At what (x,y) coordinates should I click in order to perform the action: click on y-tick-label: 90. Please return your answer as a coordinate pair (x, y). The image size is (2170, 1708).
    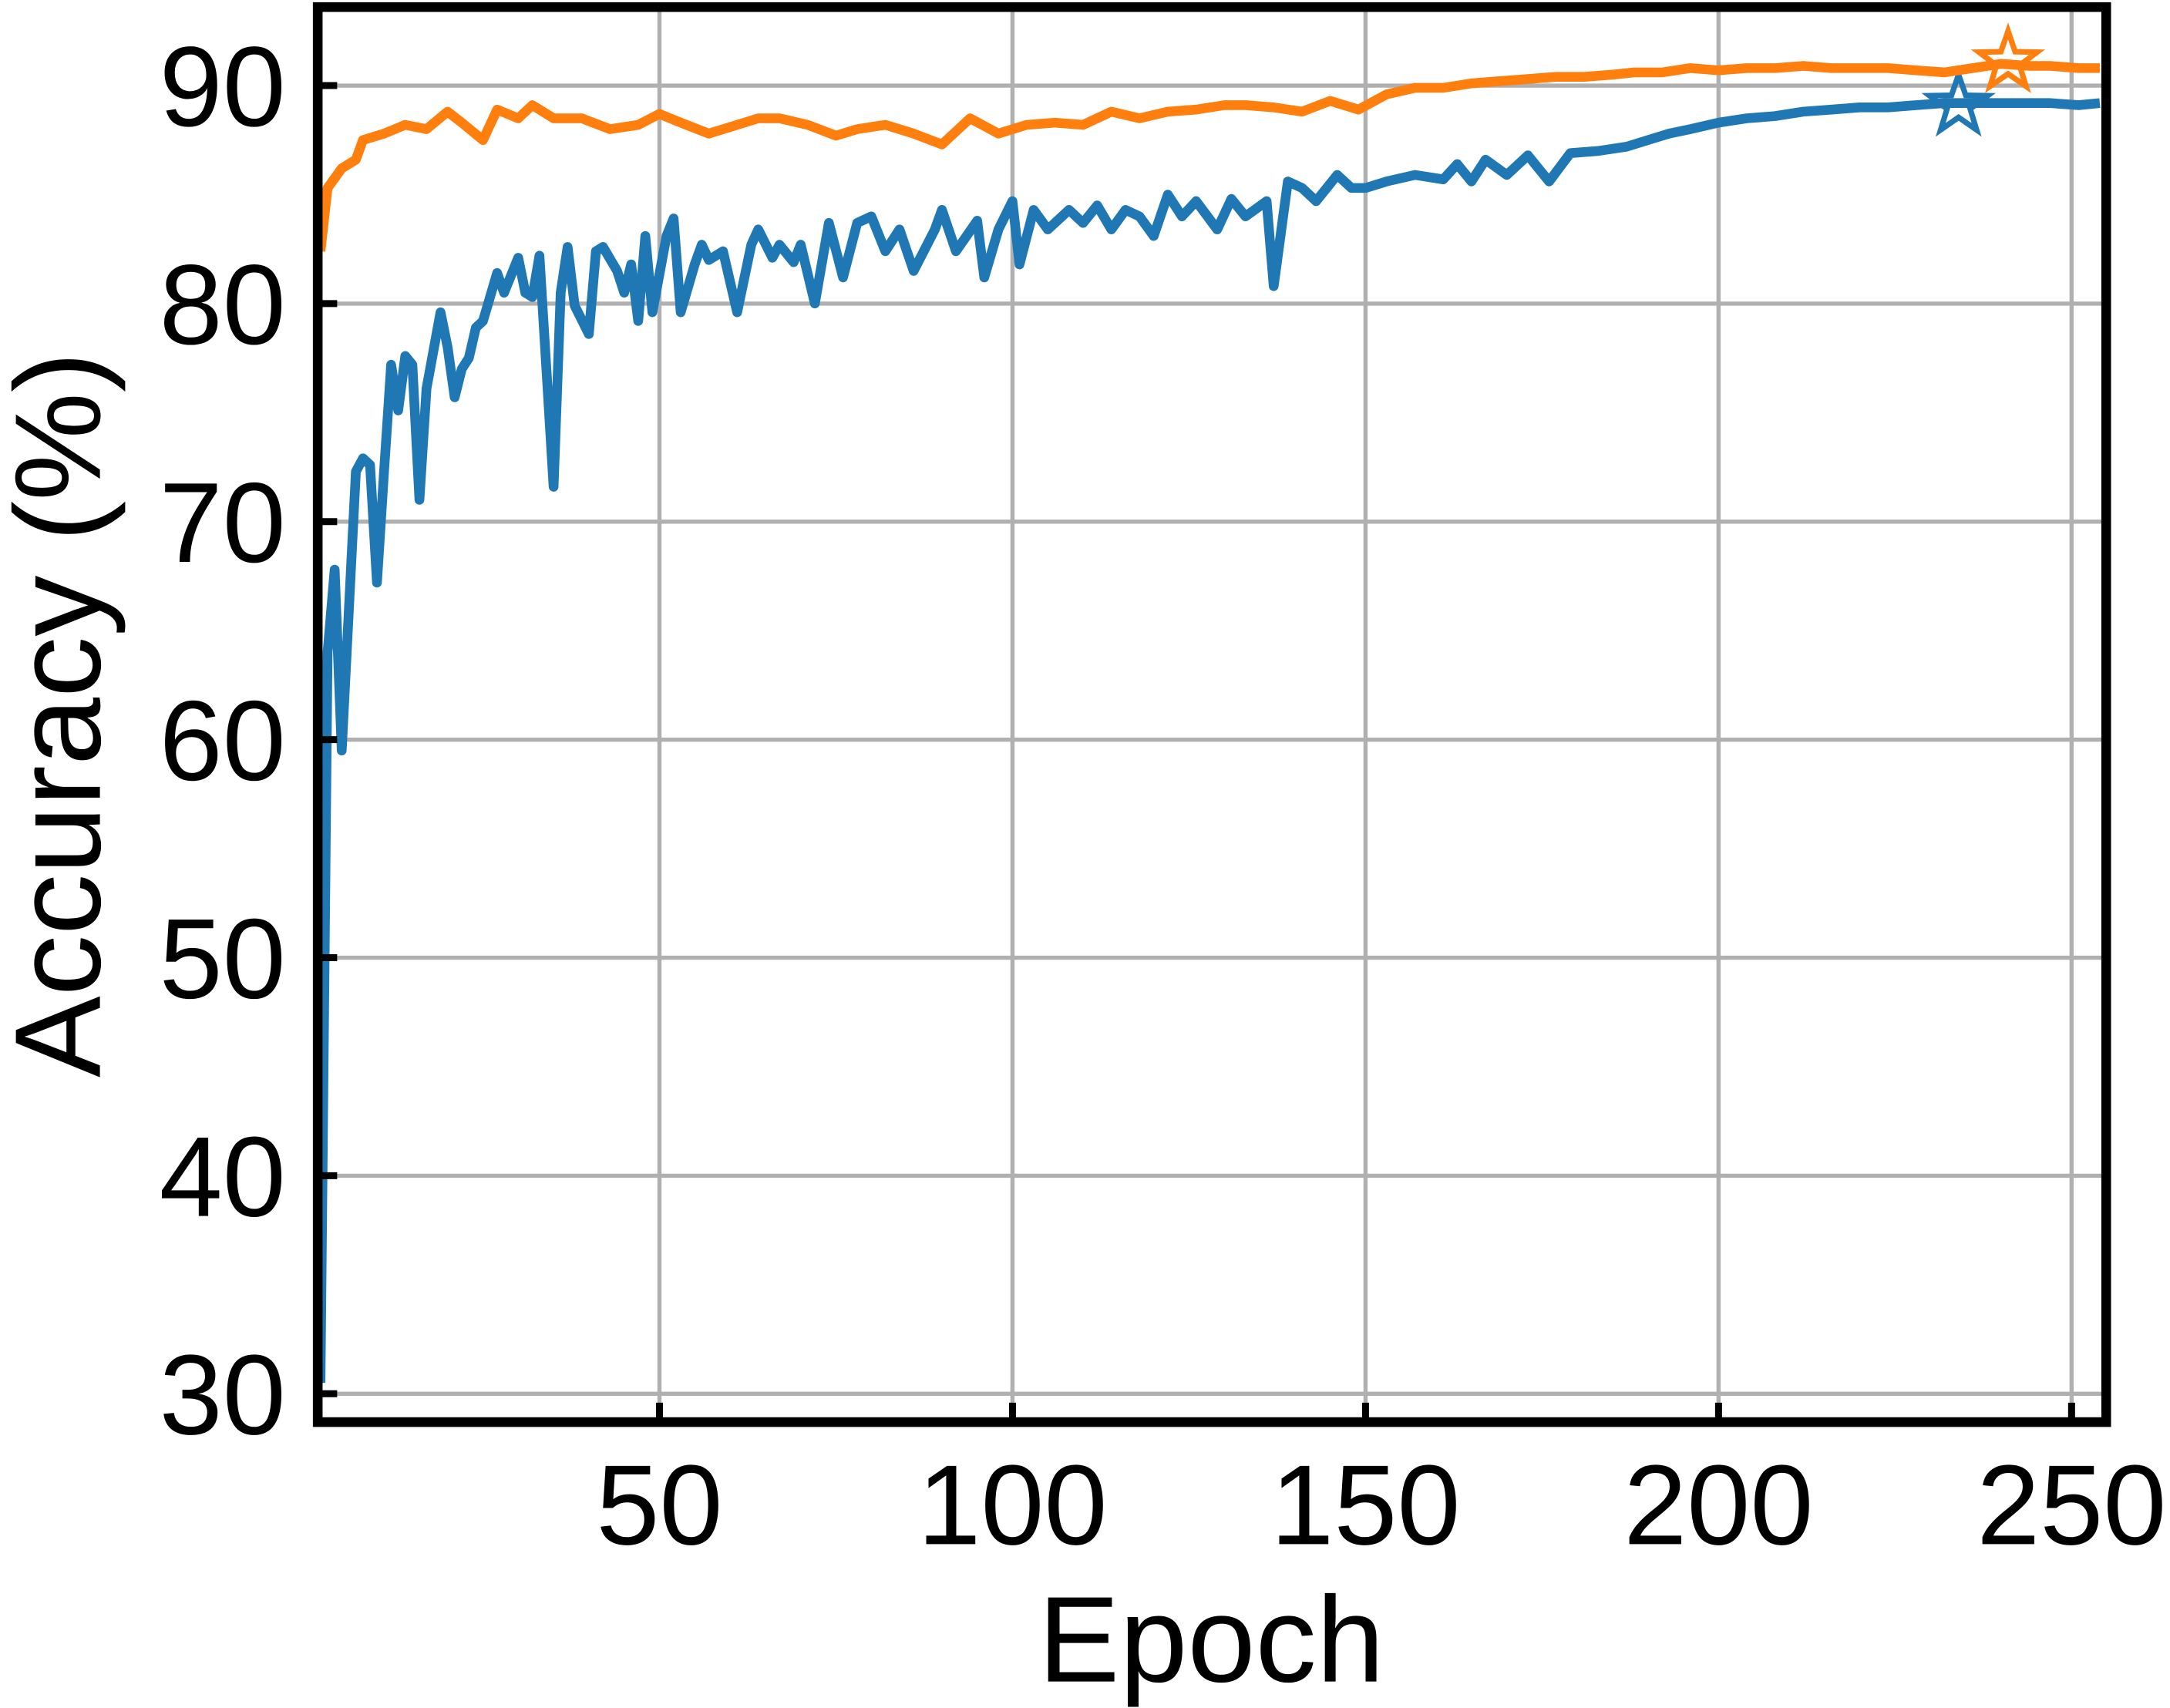
    Looking at the image, I should click on (223, 86).